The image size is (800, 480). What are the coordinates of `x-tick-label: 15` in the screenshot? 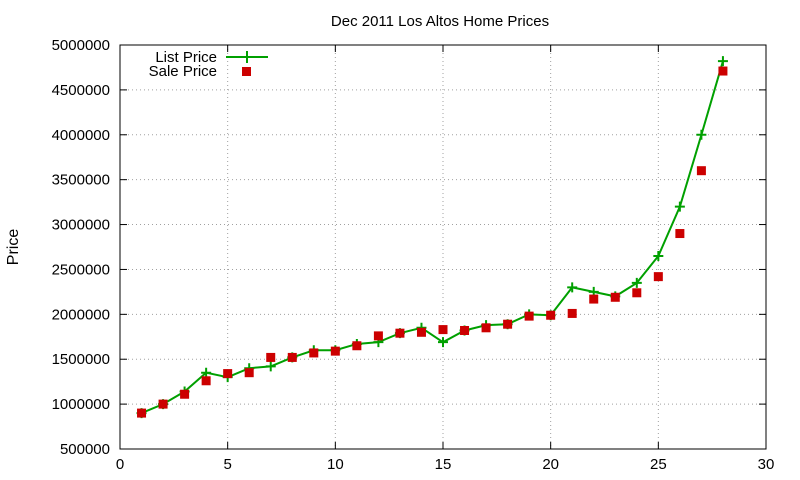 It's located at (443, 464).